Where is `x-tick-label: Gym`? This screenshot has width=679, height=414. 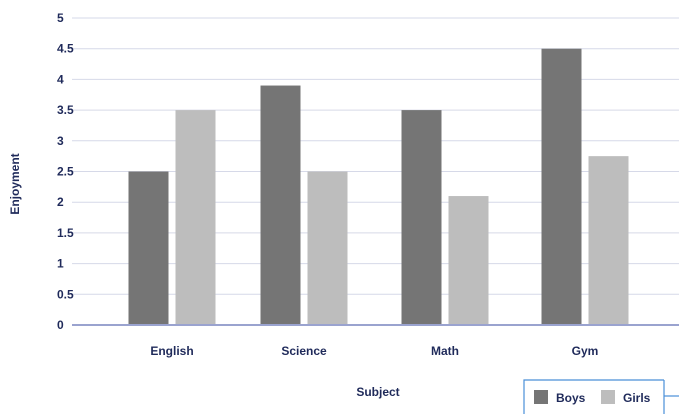 x-tick-label: Gym is located at coordinates (585, 351).